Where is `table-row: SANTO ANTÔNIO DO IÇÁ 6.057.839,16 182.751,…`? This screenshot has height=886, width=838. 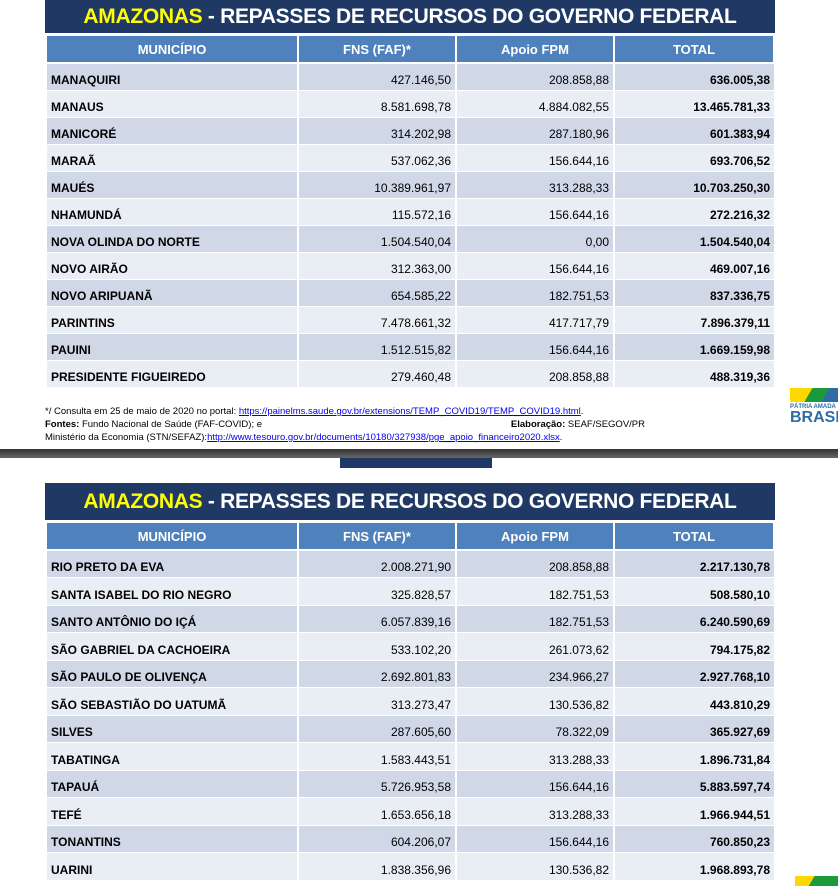
table-row: SANTO ANTÔNIO DO IÇÁ 6.057.839,16 182.751,… is located at coordinates (409, 619).